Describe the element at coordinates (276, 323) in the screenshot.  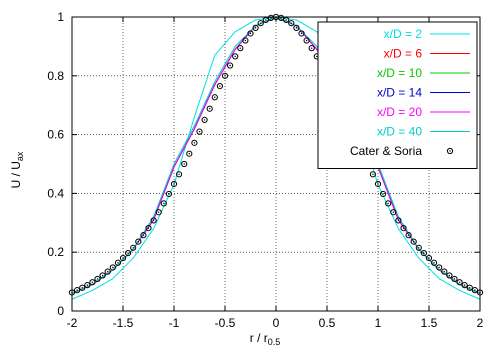
I see `x-tick-label: 0` at that location.